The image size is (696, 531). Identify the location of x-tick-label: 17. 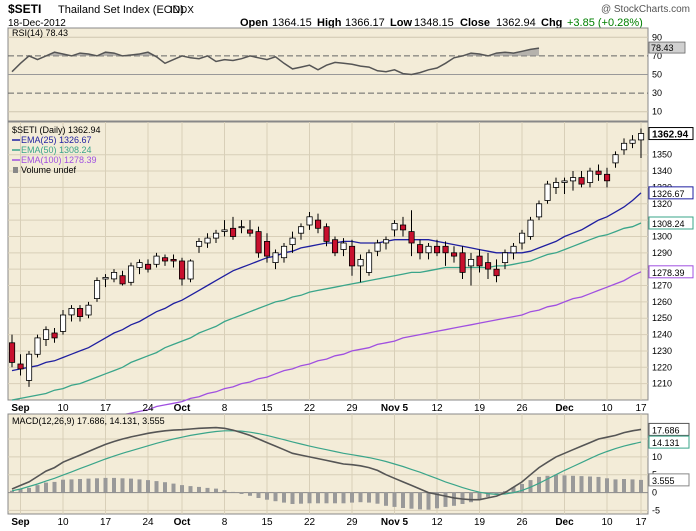
(641, 408).